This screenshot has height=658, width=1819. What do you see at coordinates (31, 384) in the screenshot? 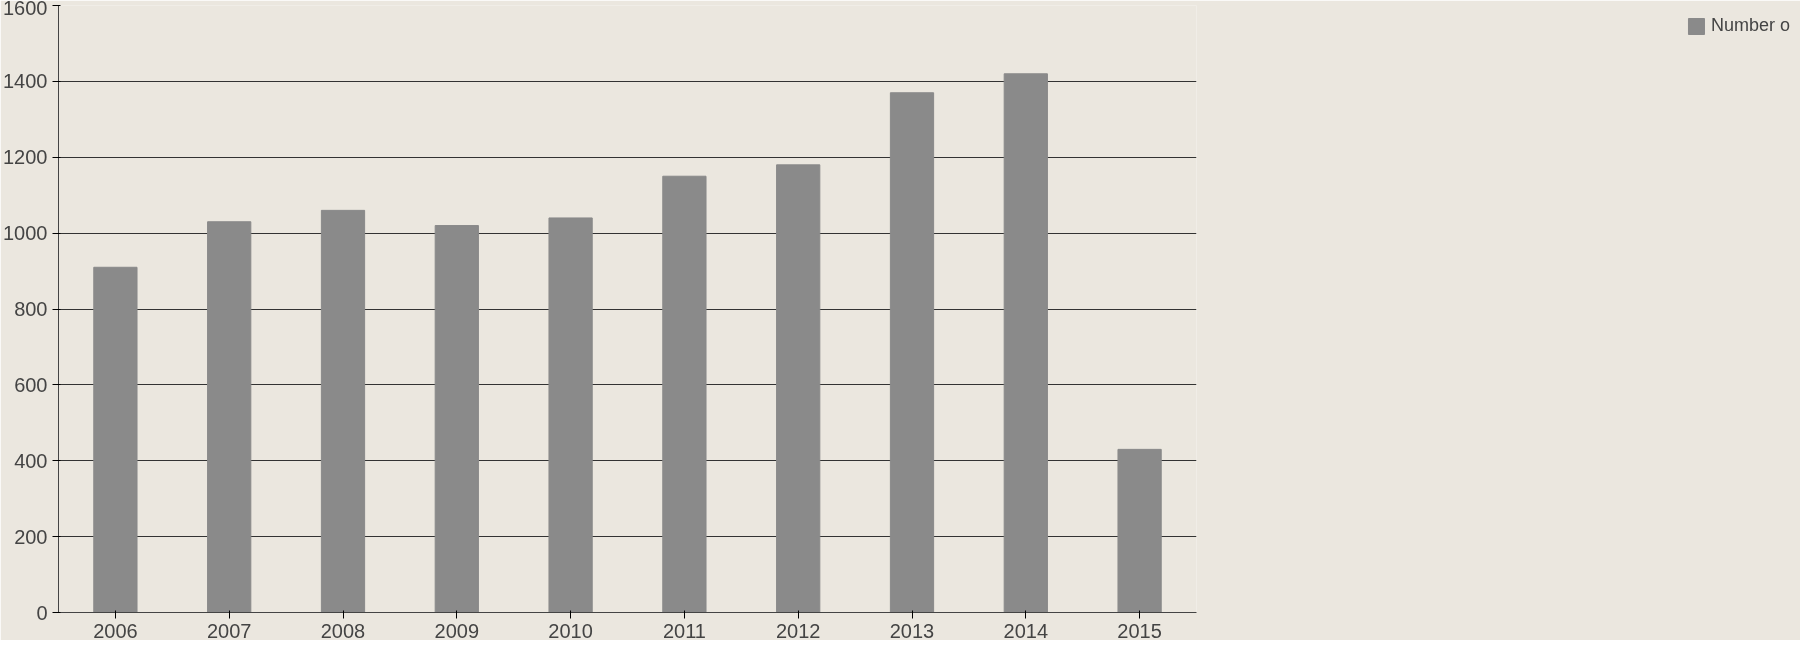
I see `y-tick-label: 600` at bounding box center [31, 384].